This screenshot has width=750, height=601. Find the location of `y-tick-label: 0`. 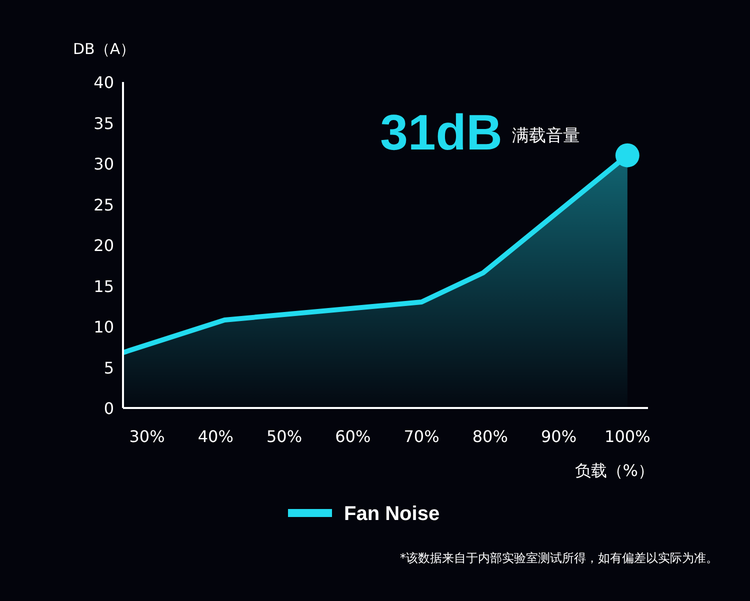

y-tick-label: 0 is located at coordinates (109, 408).